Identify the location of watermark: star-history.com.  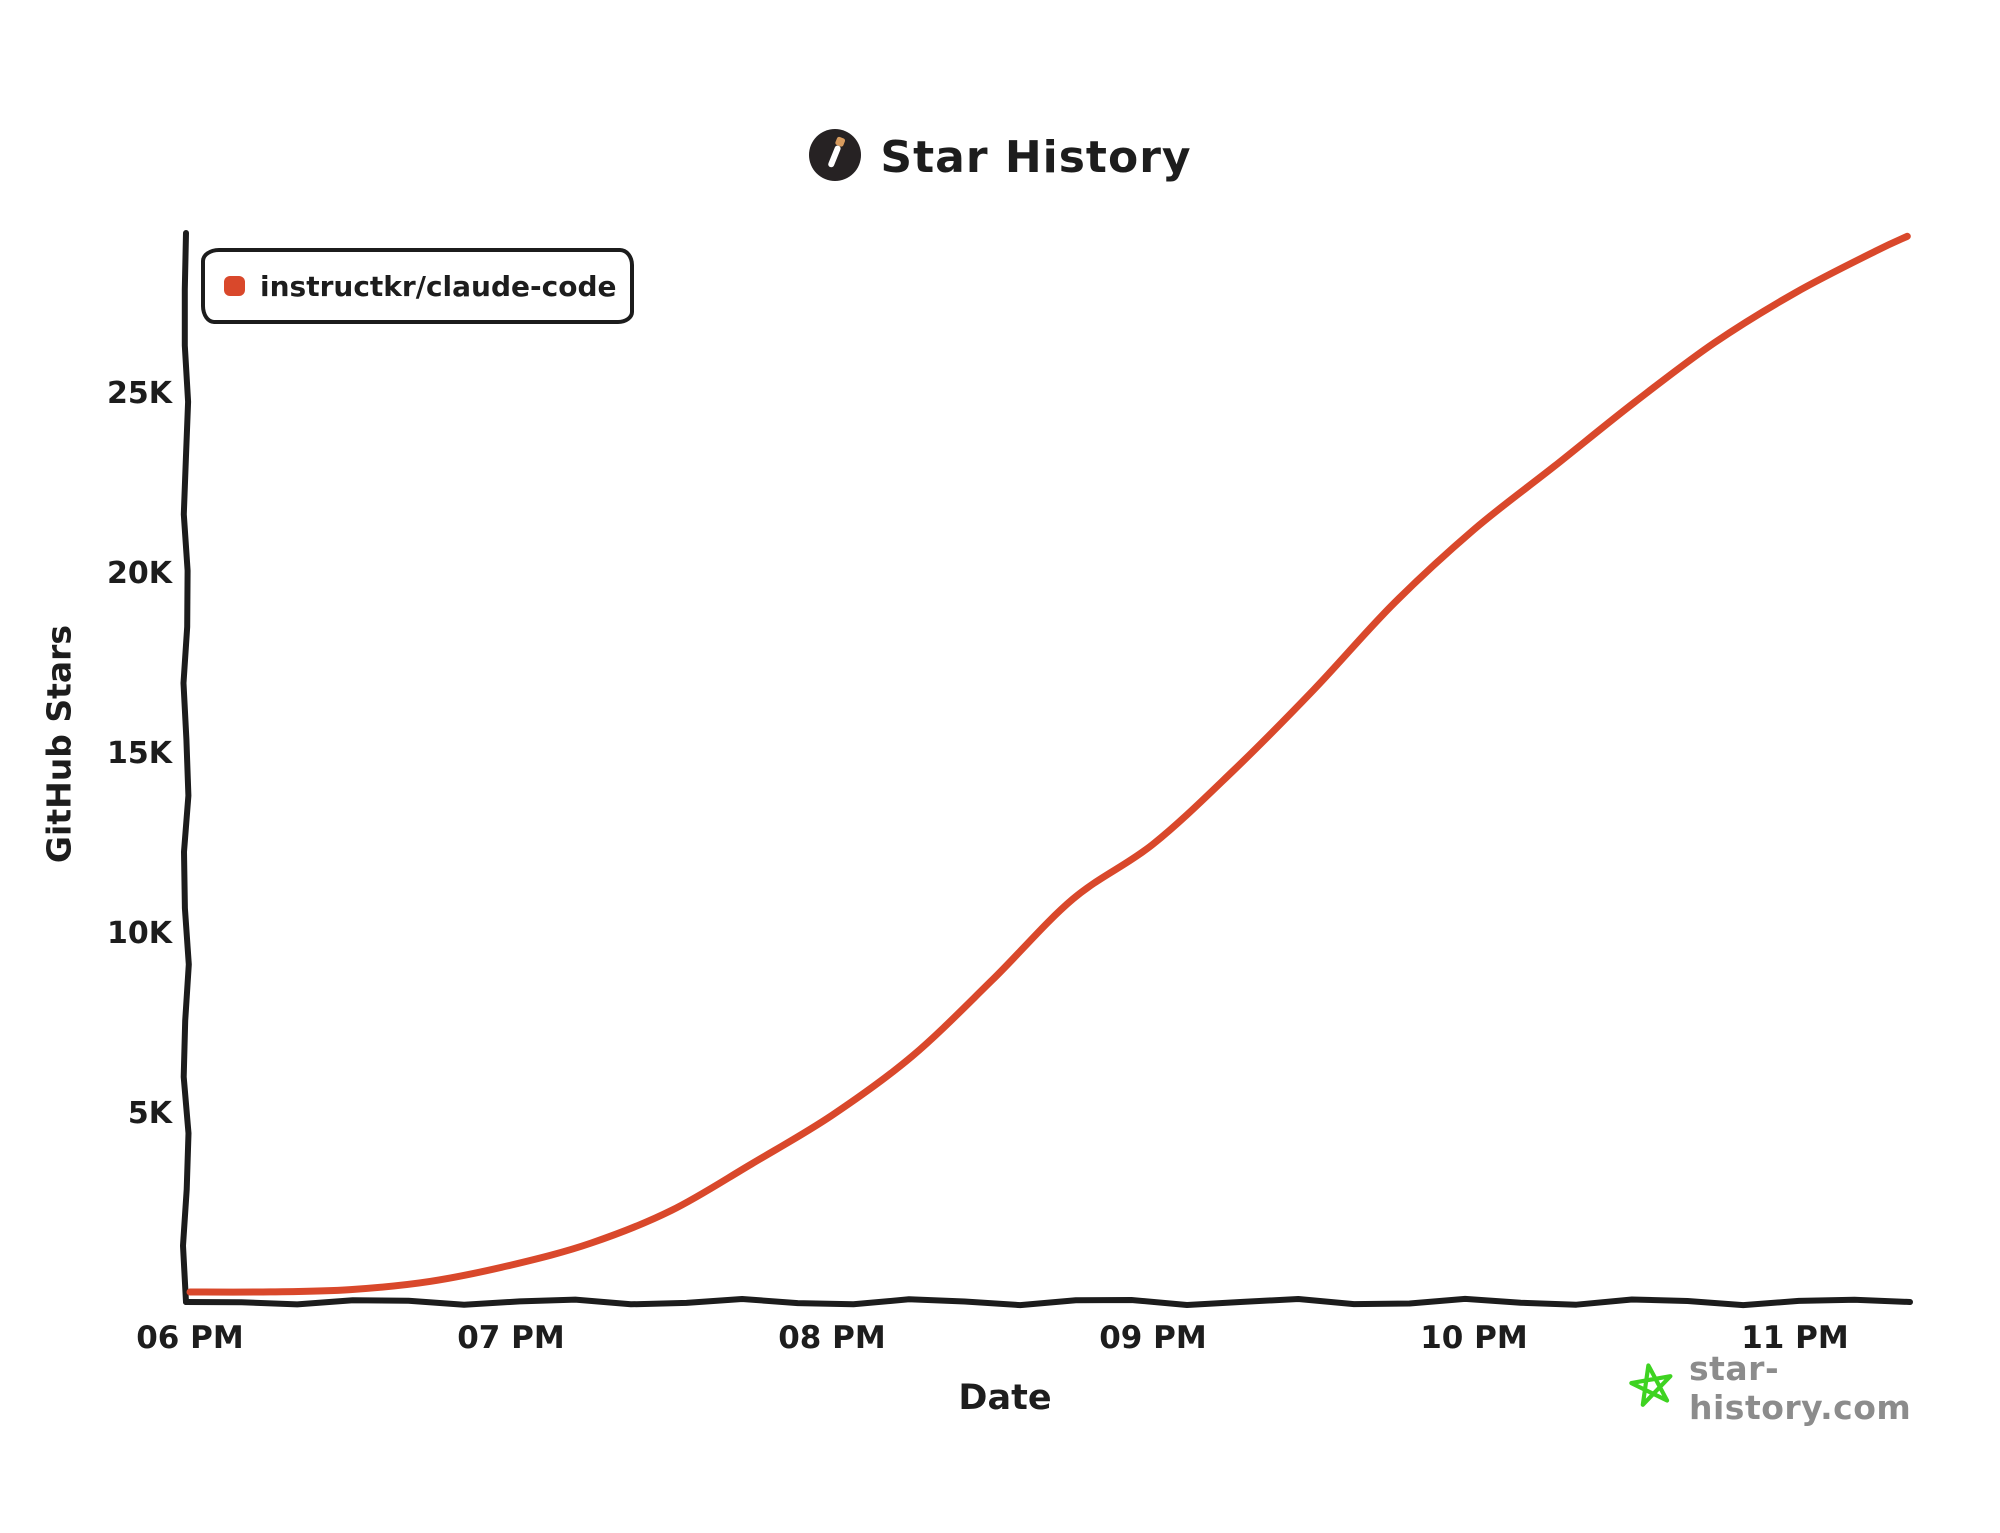
(1814, 1388).